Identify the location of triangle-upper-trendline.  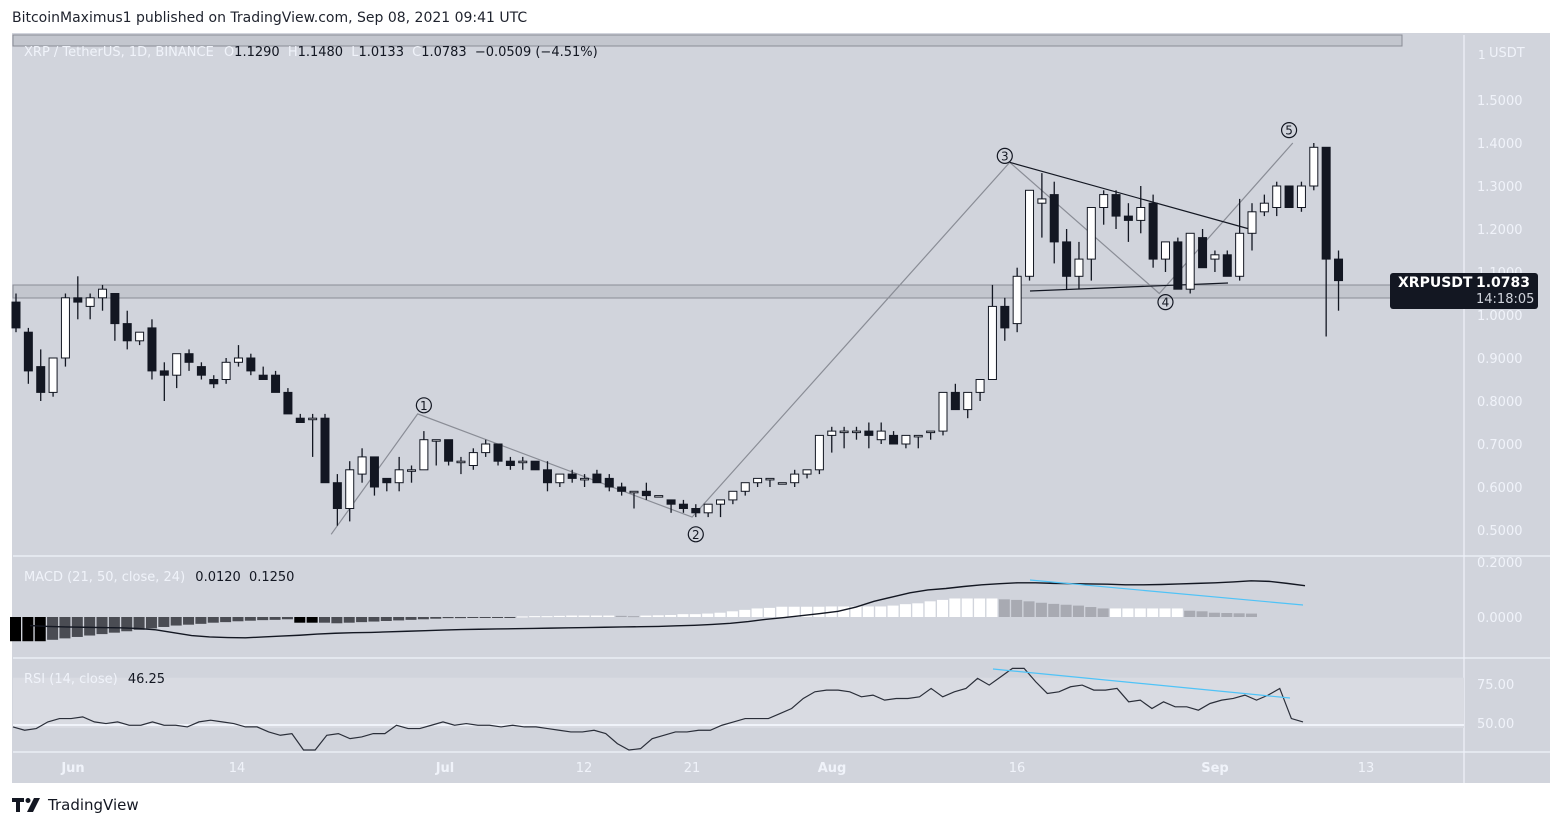
(1131, 196).